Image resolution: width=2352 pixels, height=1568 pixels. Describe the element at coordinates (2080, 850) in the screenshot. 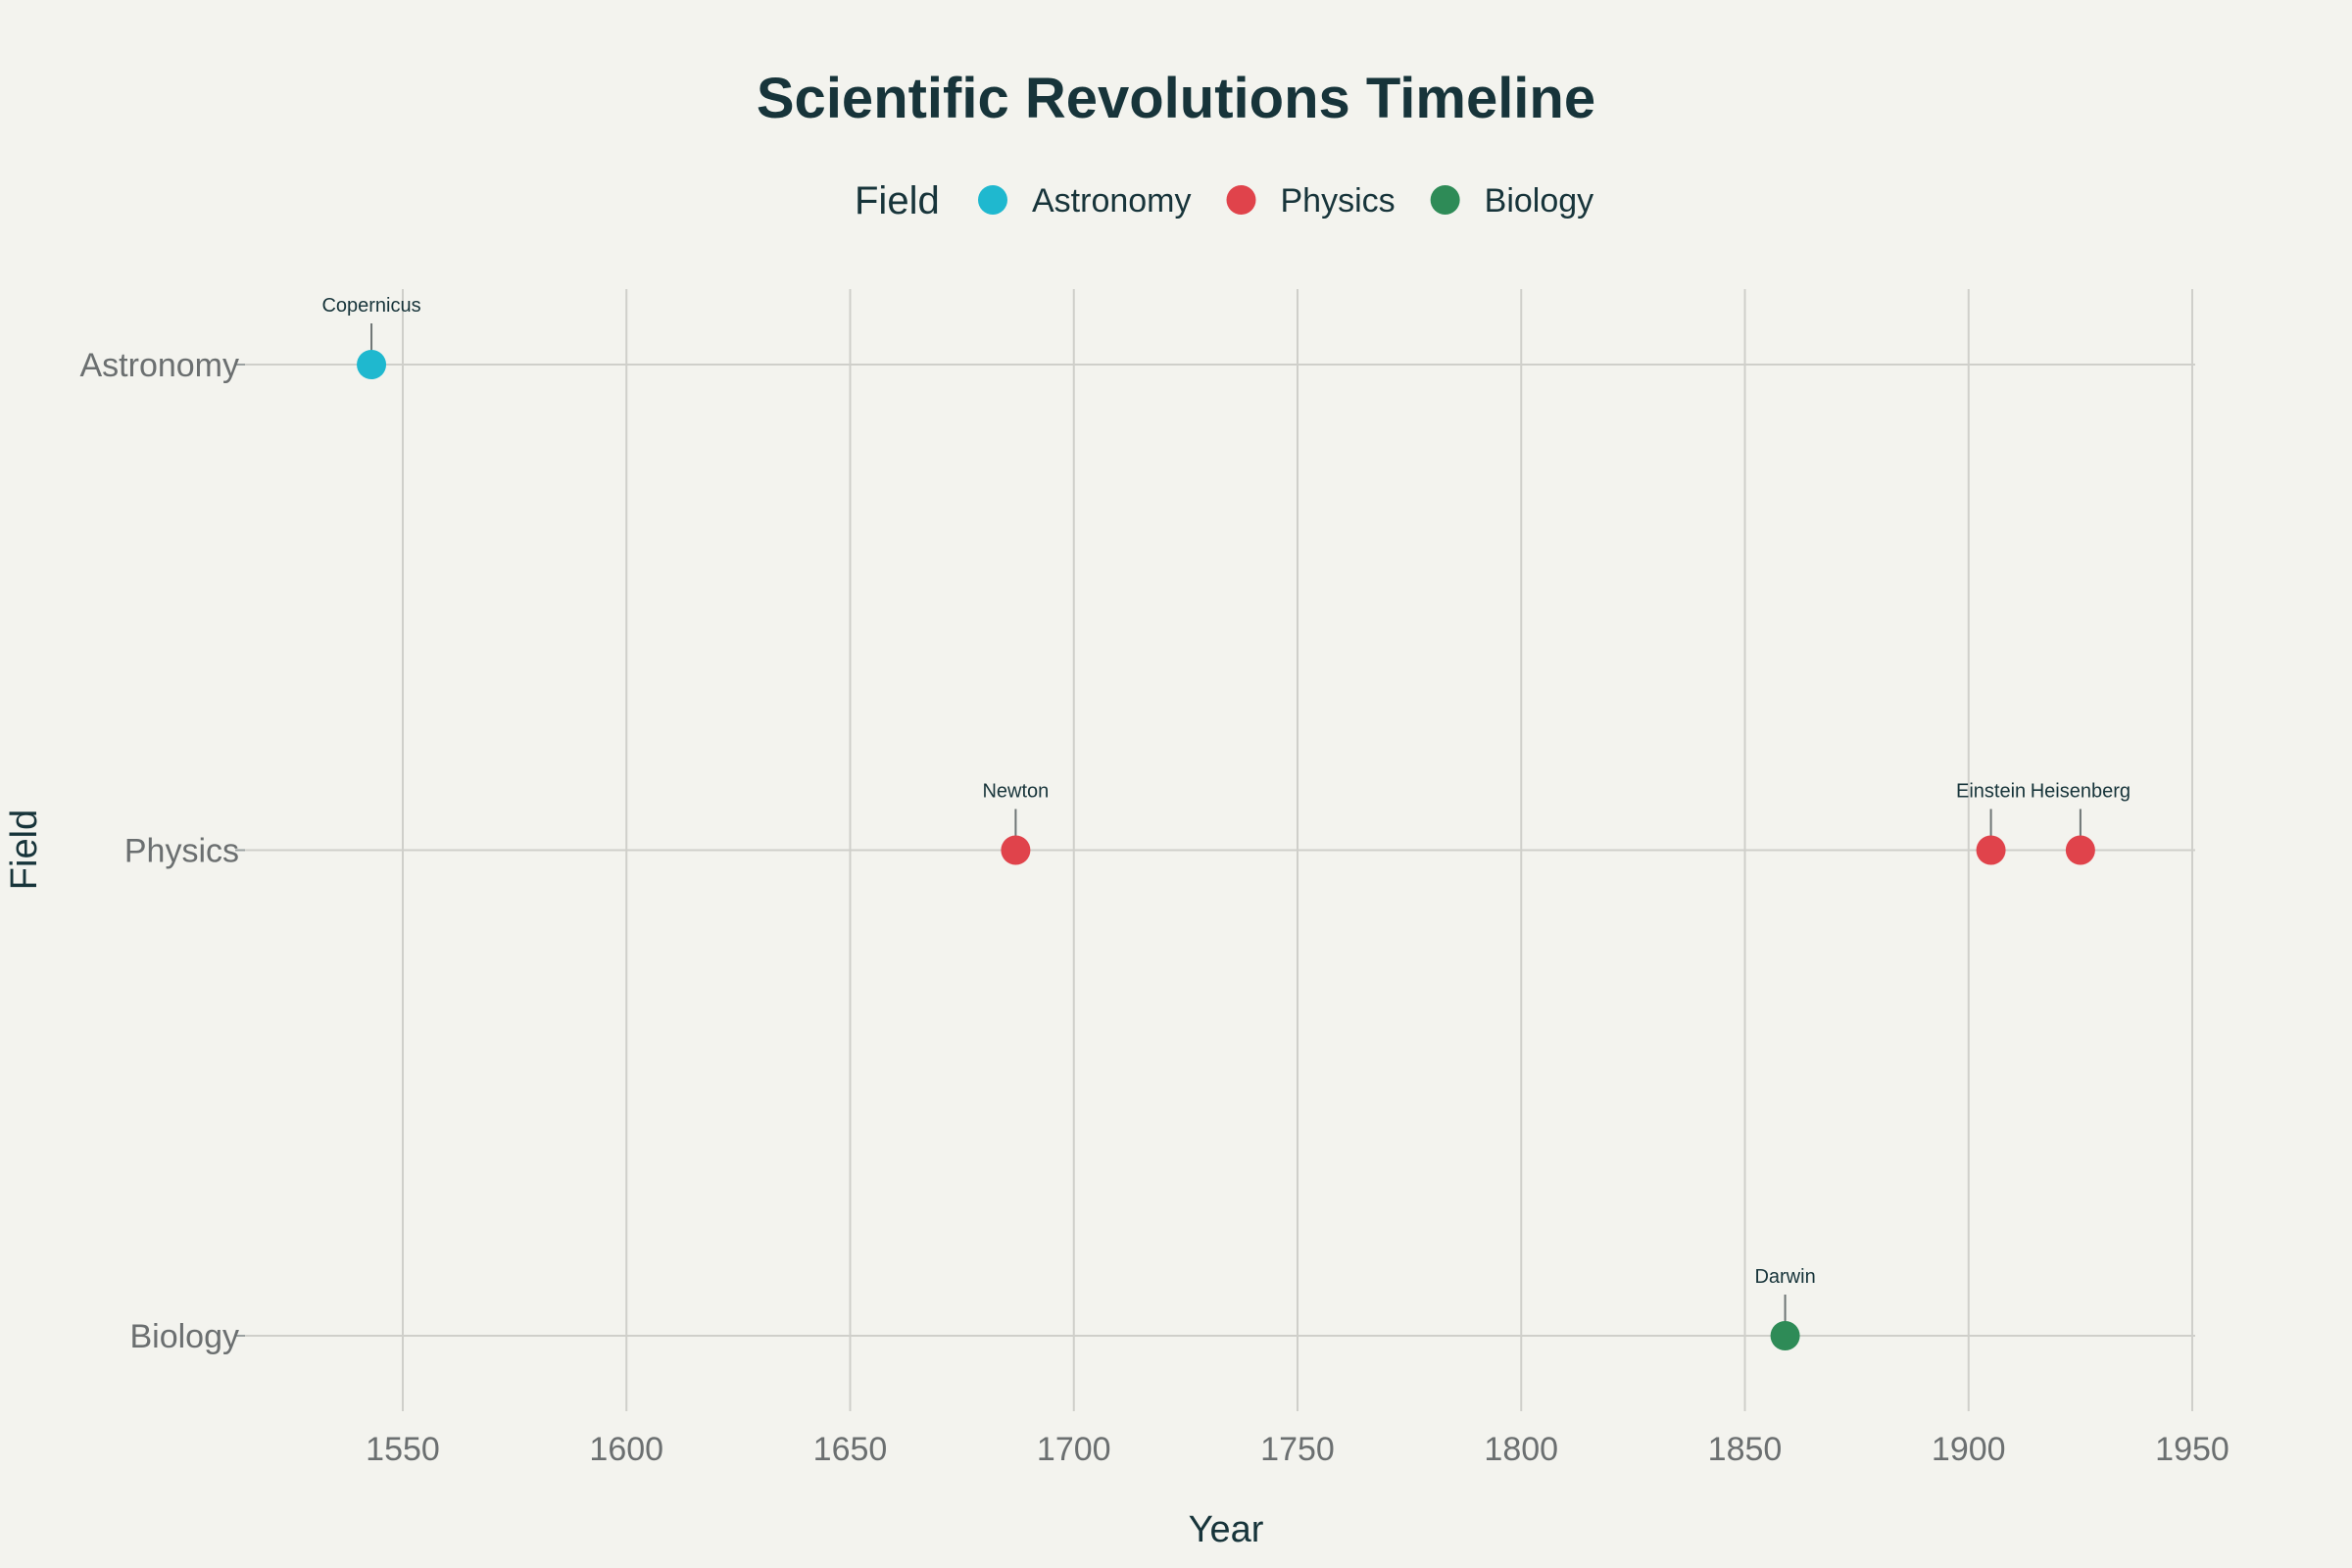

I see `data-point-heisenberg` at that location.